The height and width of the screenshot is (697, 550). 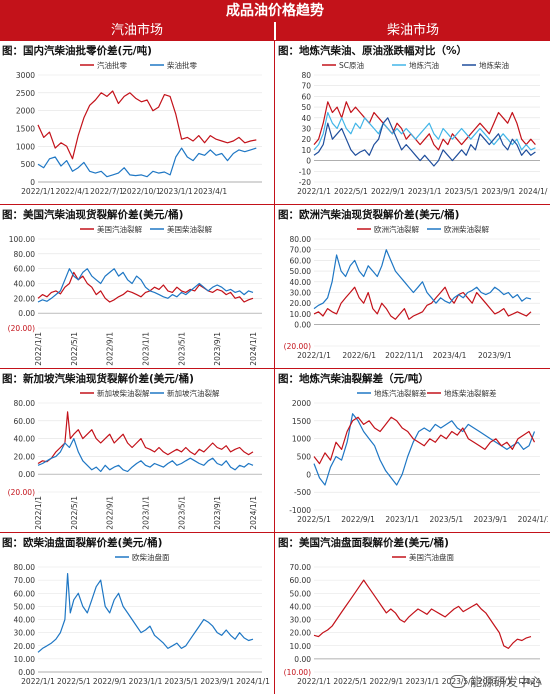 What do you see at coordinates (297, 672) in the screenshot?
I see `y-tick-label: (10.00)` at bounding box center [297, 672].